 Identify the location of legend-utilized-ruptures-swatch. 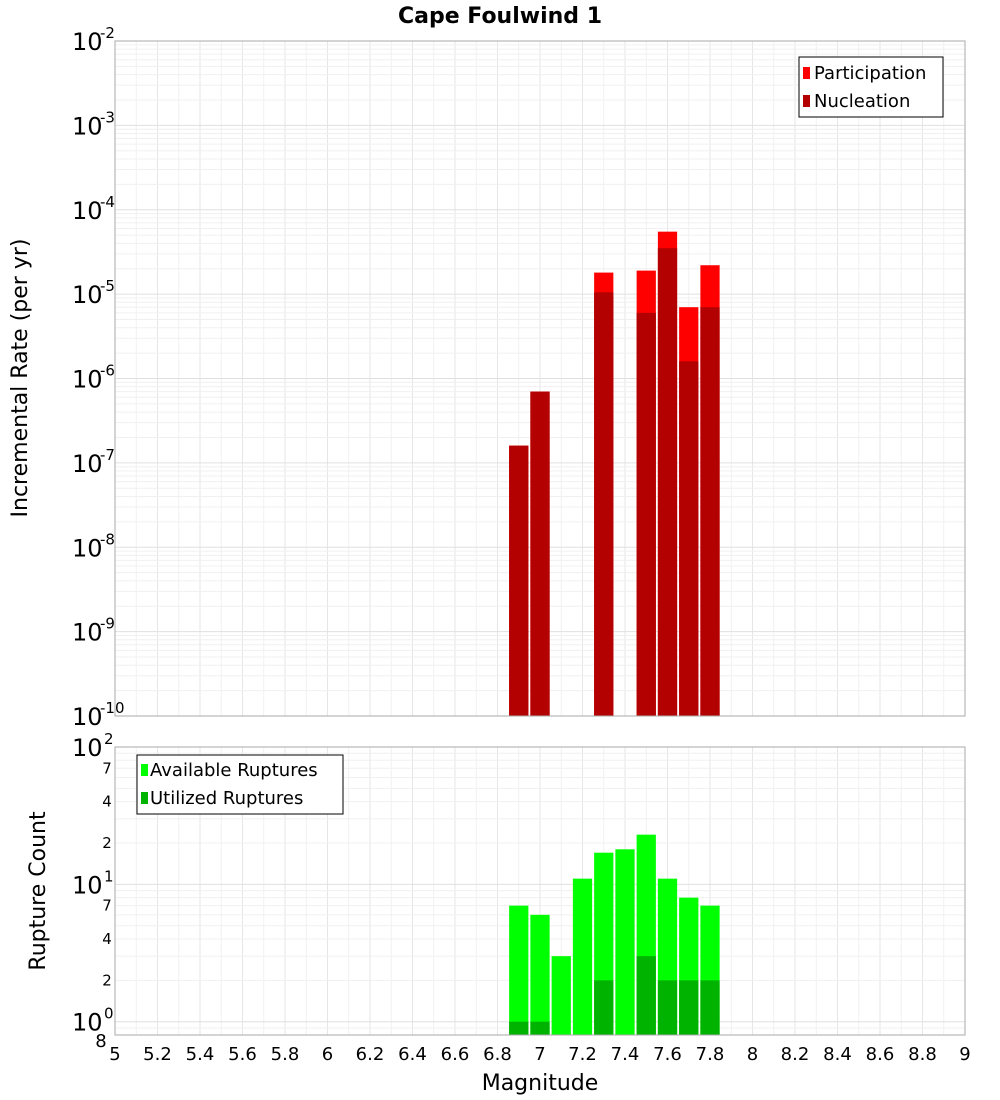
(144, 798).